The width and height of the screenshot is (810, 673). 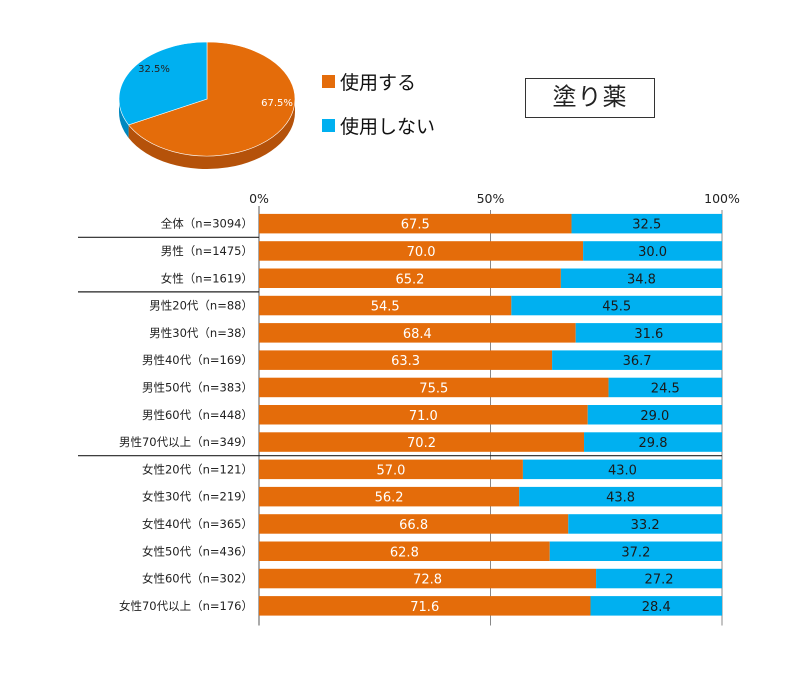 I want to click on legend-label-no-use: 使用しない, so click(x=388, y=127).